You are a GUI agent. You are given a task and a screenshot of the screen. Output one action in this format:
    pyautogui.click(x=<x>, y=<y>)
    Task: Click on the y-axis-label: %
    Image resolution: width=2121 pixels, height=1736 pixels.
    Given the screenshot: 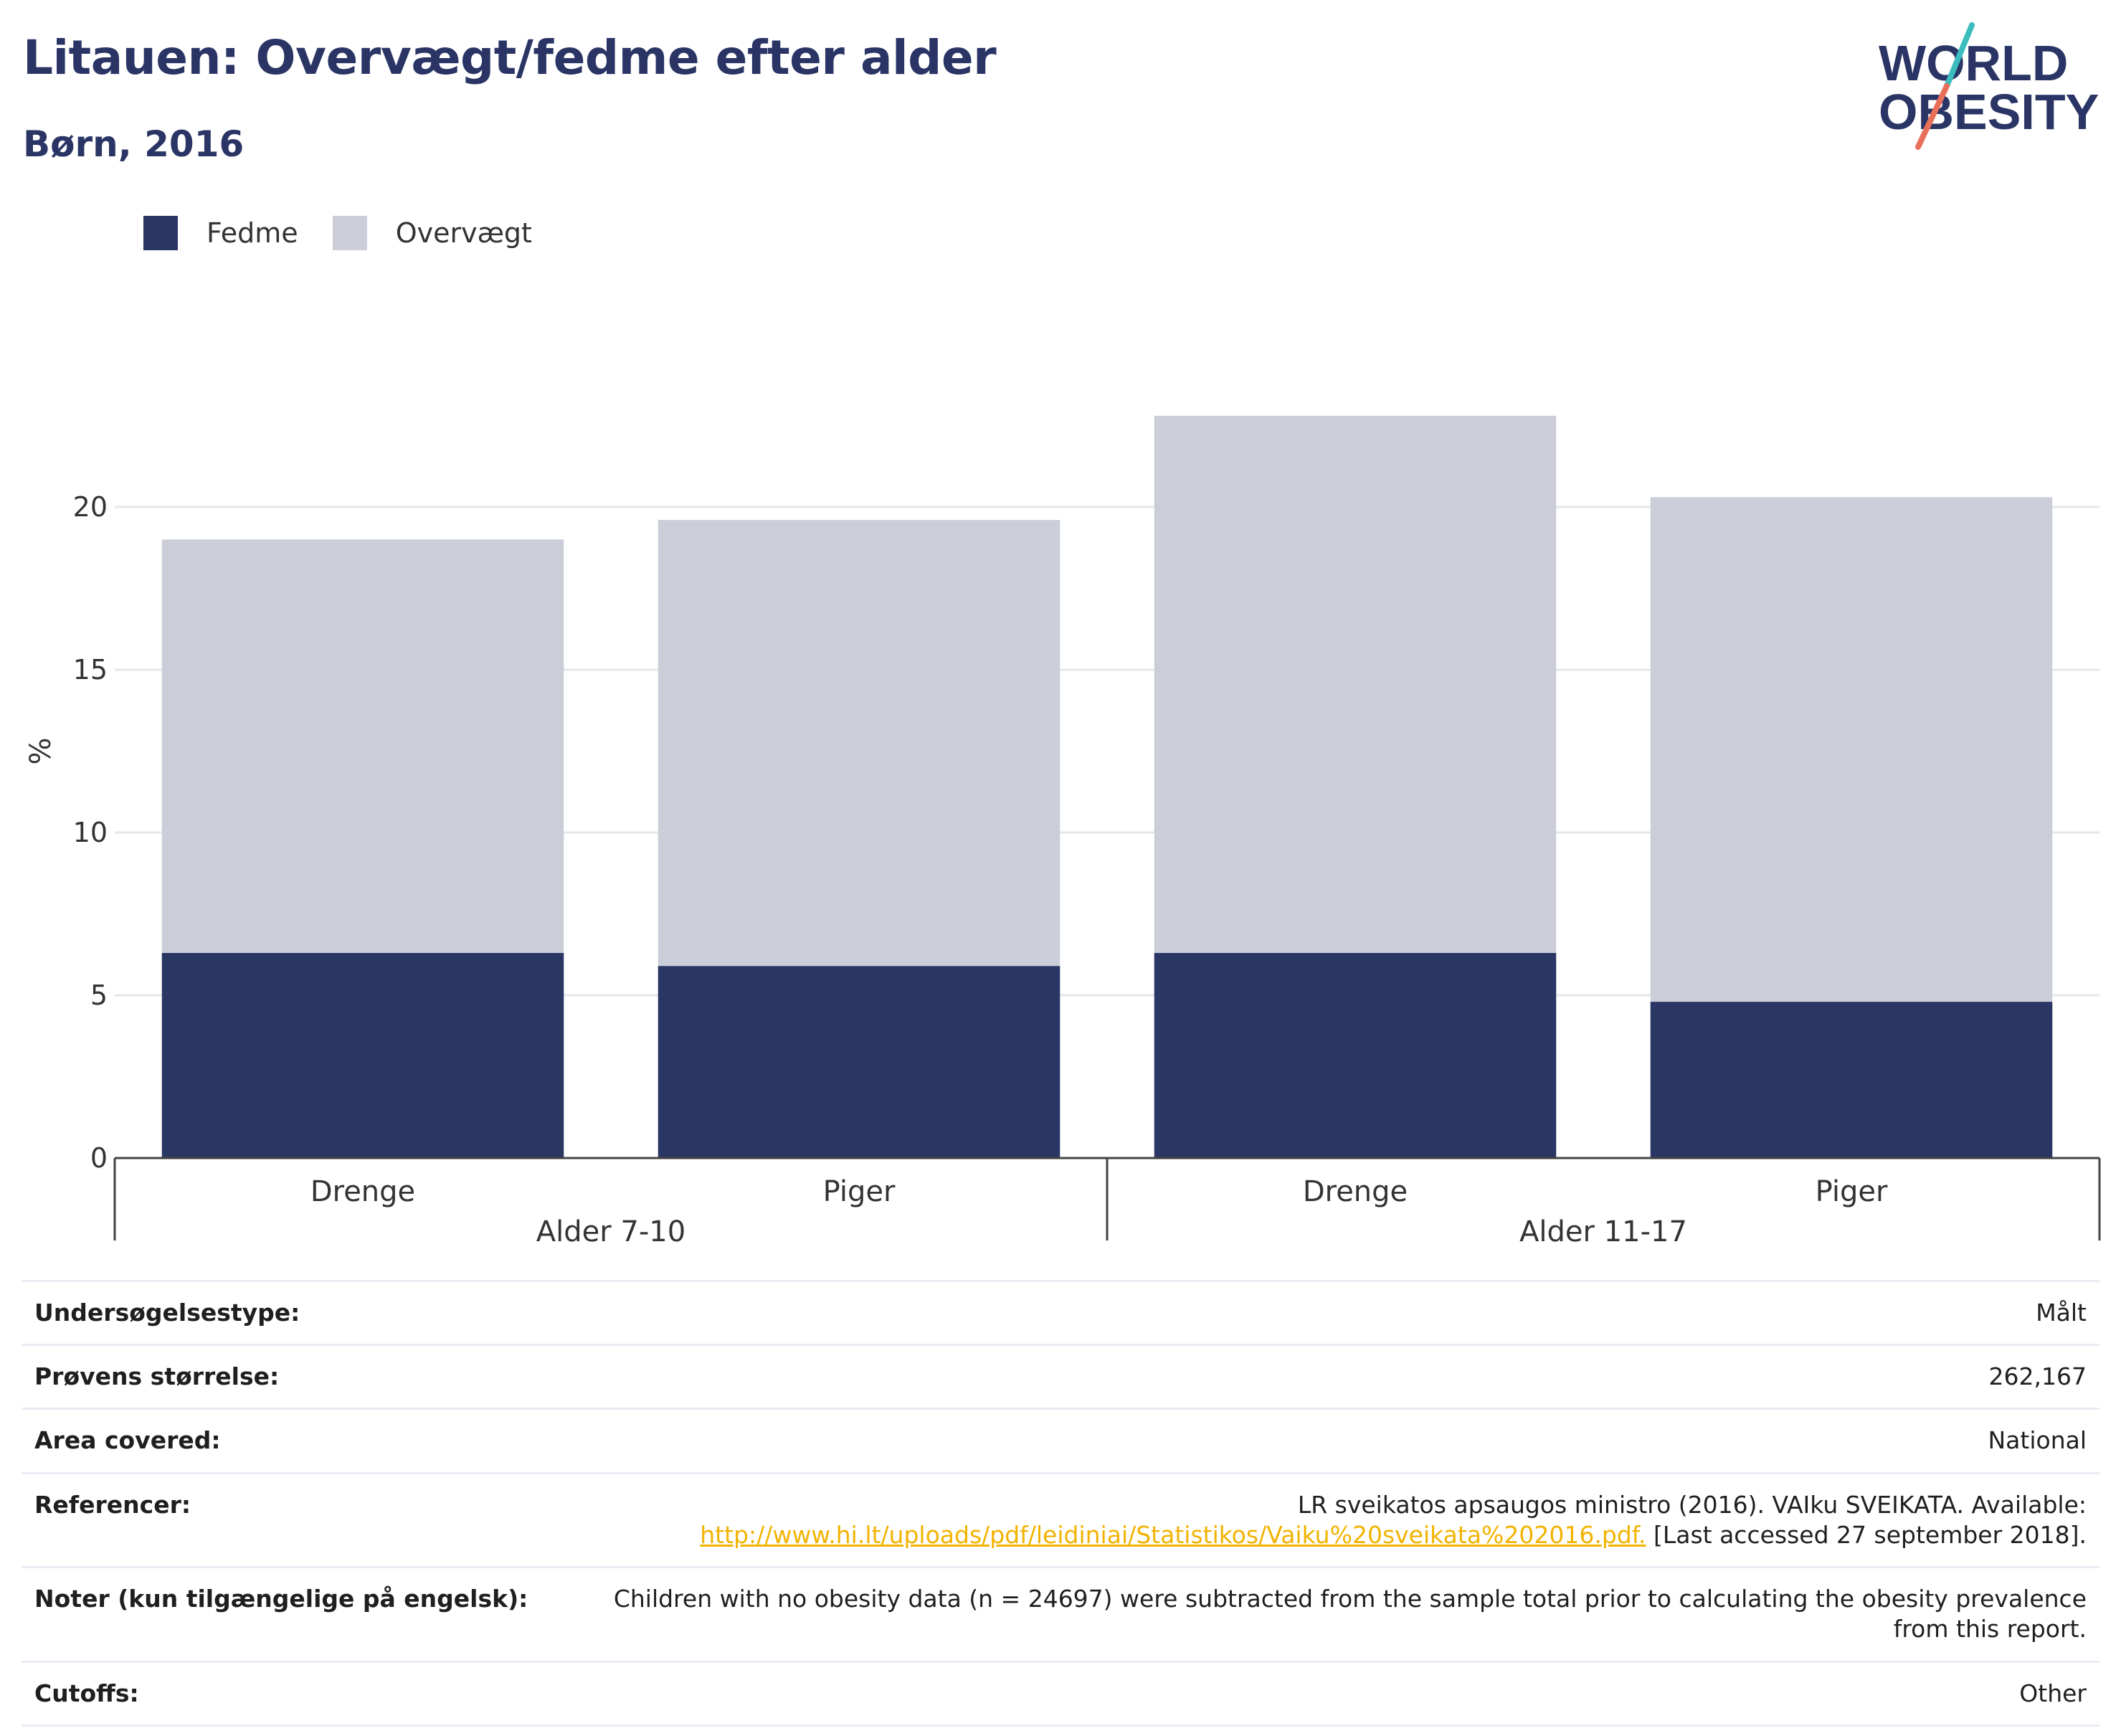 What is the action you would take?
    pyautogui.click(x=40, y=750)
    